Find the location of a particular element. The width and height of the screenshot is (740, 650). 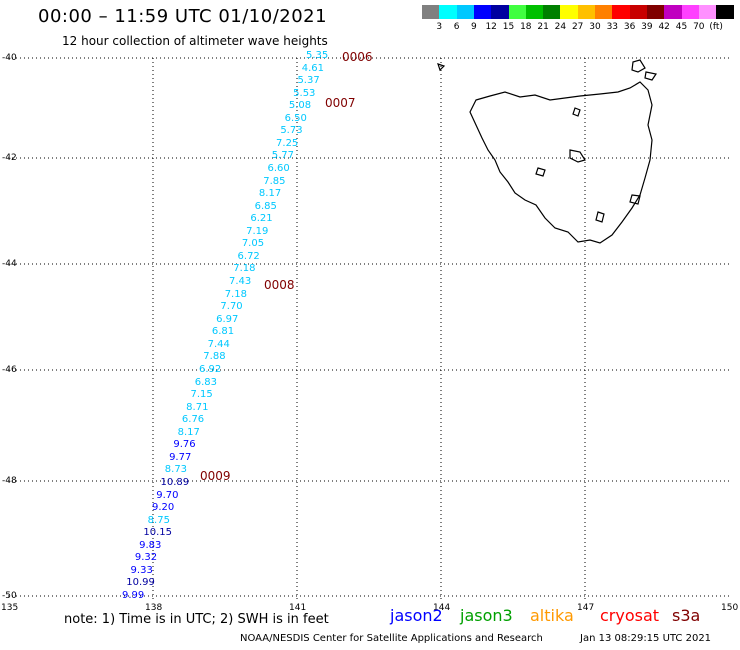

colorbar-label: 24 is located at coordinates (560, 27).